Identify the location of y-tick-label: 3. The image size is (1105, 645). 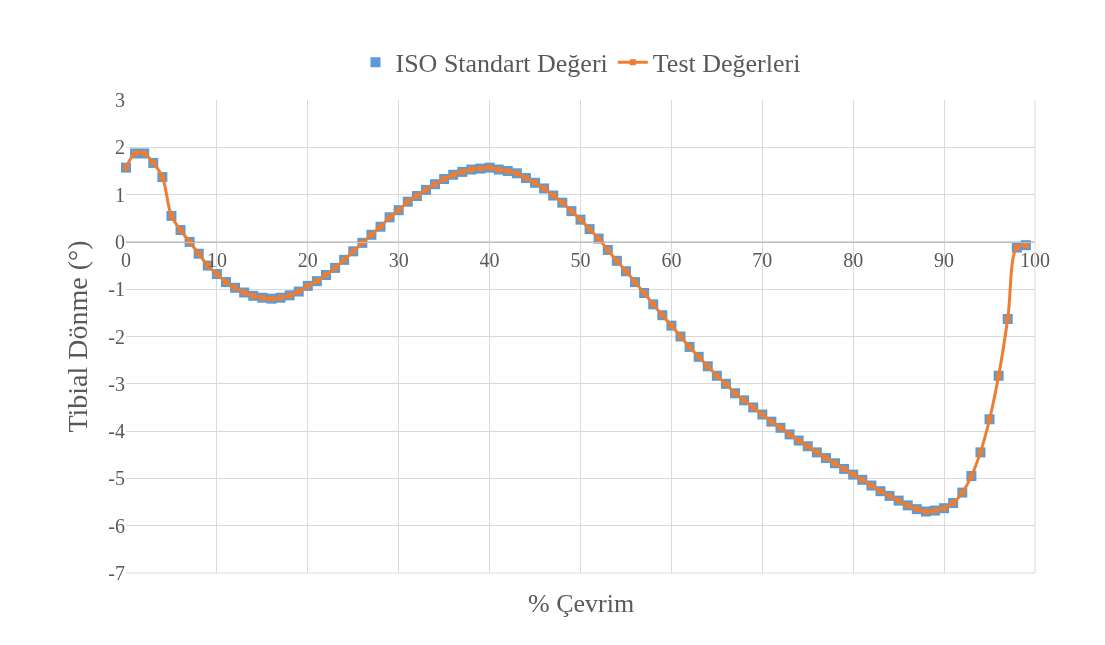
(120, 100).